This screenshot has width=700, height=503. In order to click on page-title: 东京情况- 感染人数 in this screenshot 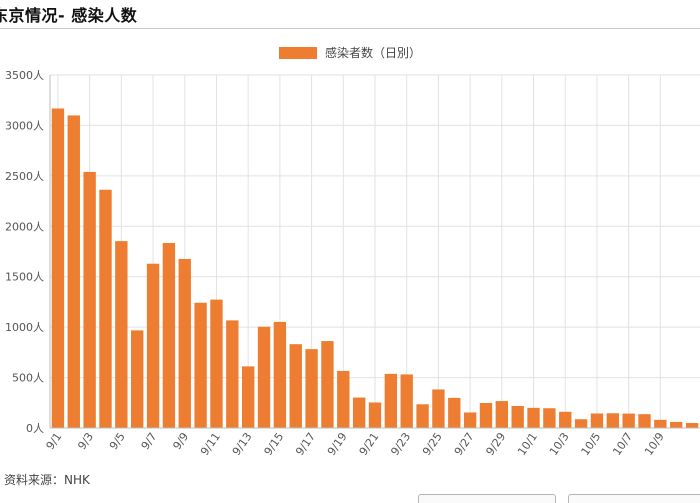, I will do `click(69, 15)`.